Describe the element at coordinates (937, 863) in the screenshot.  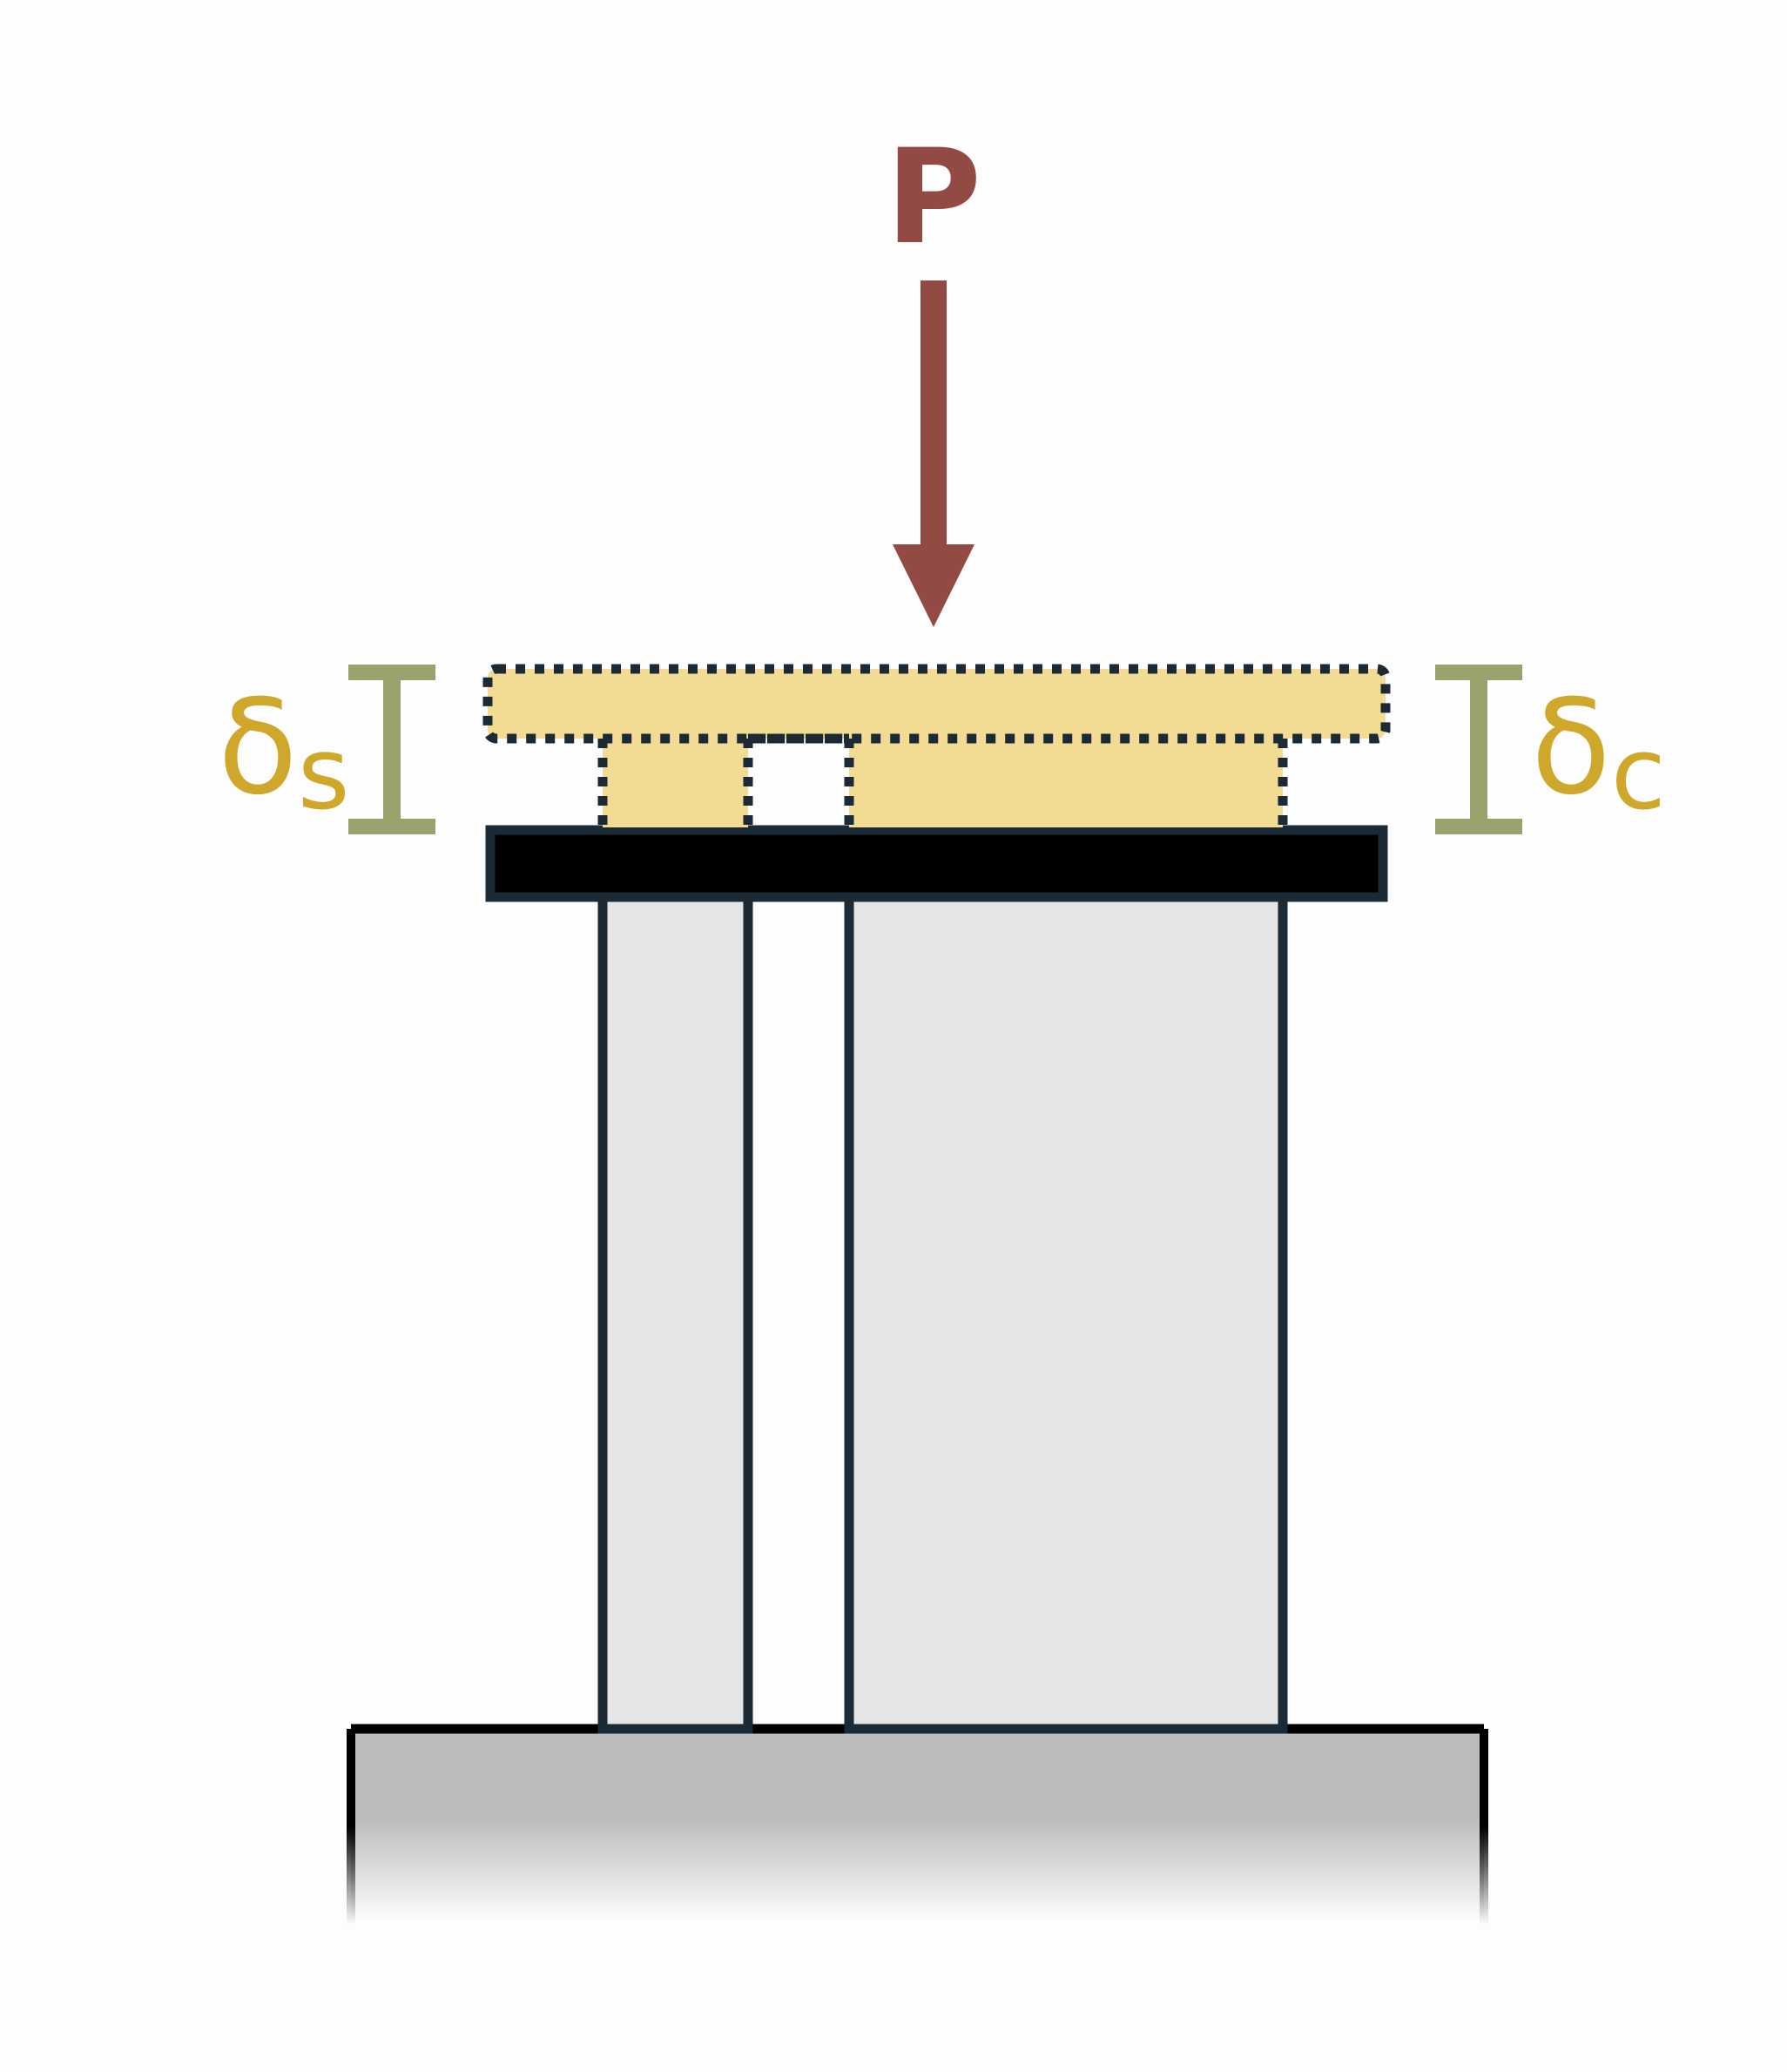
I see `rigid-plate` at that location.